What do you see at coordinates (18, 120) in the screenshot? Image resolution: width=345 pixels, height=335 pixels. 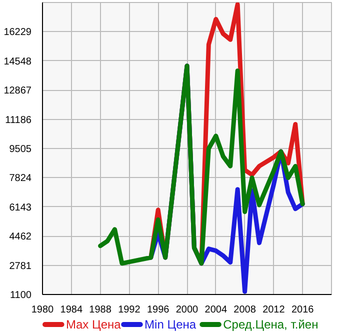 I see `y-tick-label: 11186` at bounding box center [18, 120].